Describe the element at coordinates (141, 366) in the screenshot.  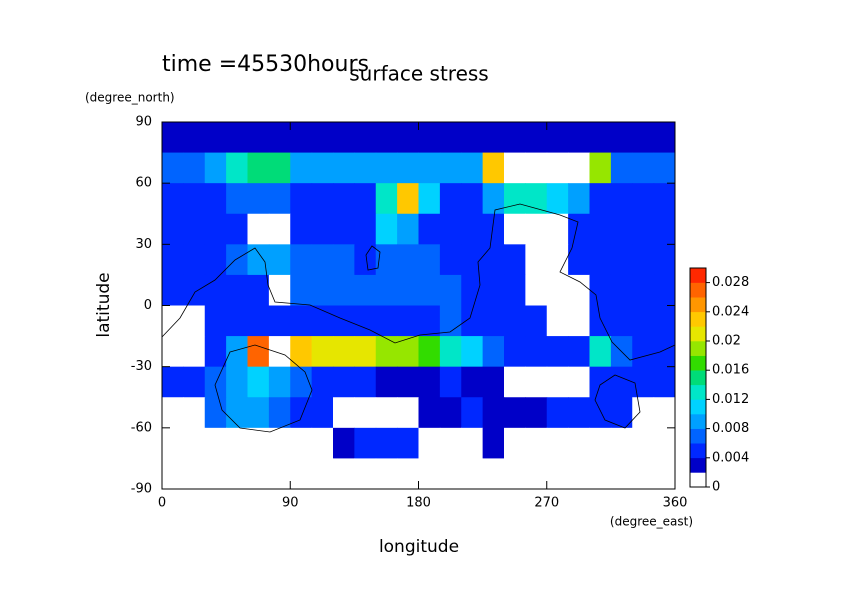
I see `y-tick-label: -30` at that location.